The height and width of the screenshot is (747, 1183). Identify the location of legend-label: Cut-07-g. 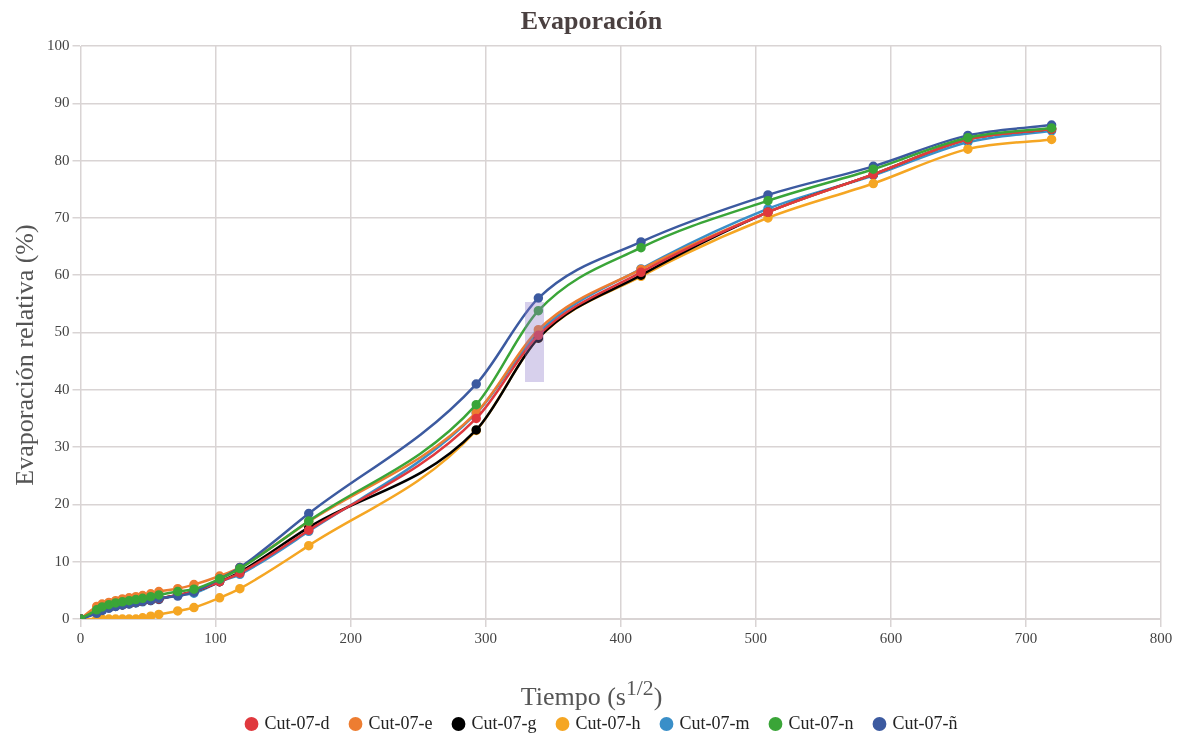
(504, 722).